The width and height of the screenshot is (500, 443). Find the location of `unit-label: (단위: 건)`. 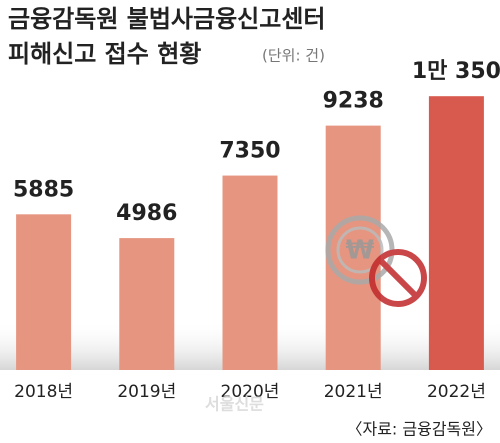

unit-label: (단위: 건) is located at coordinates (293, 56).